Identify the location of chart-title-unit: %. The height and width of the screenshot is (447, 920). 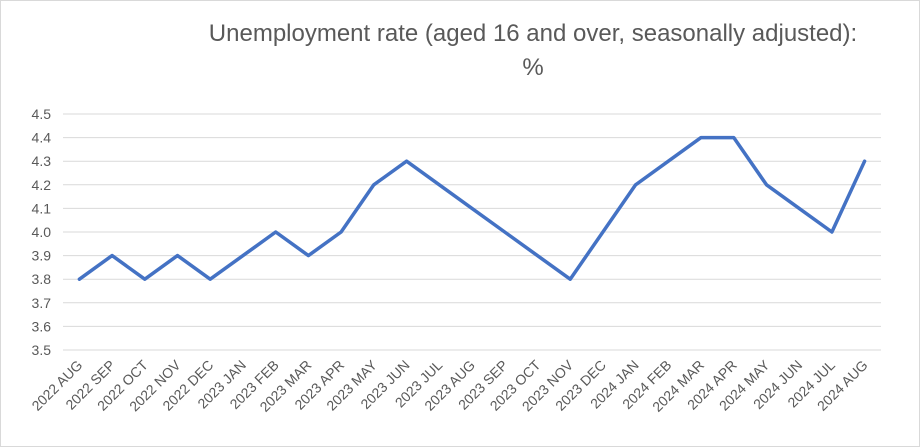
(532, 67).